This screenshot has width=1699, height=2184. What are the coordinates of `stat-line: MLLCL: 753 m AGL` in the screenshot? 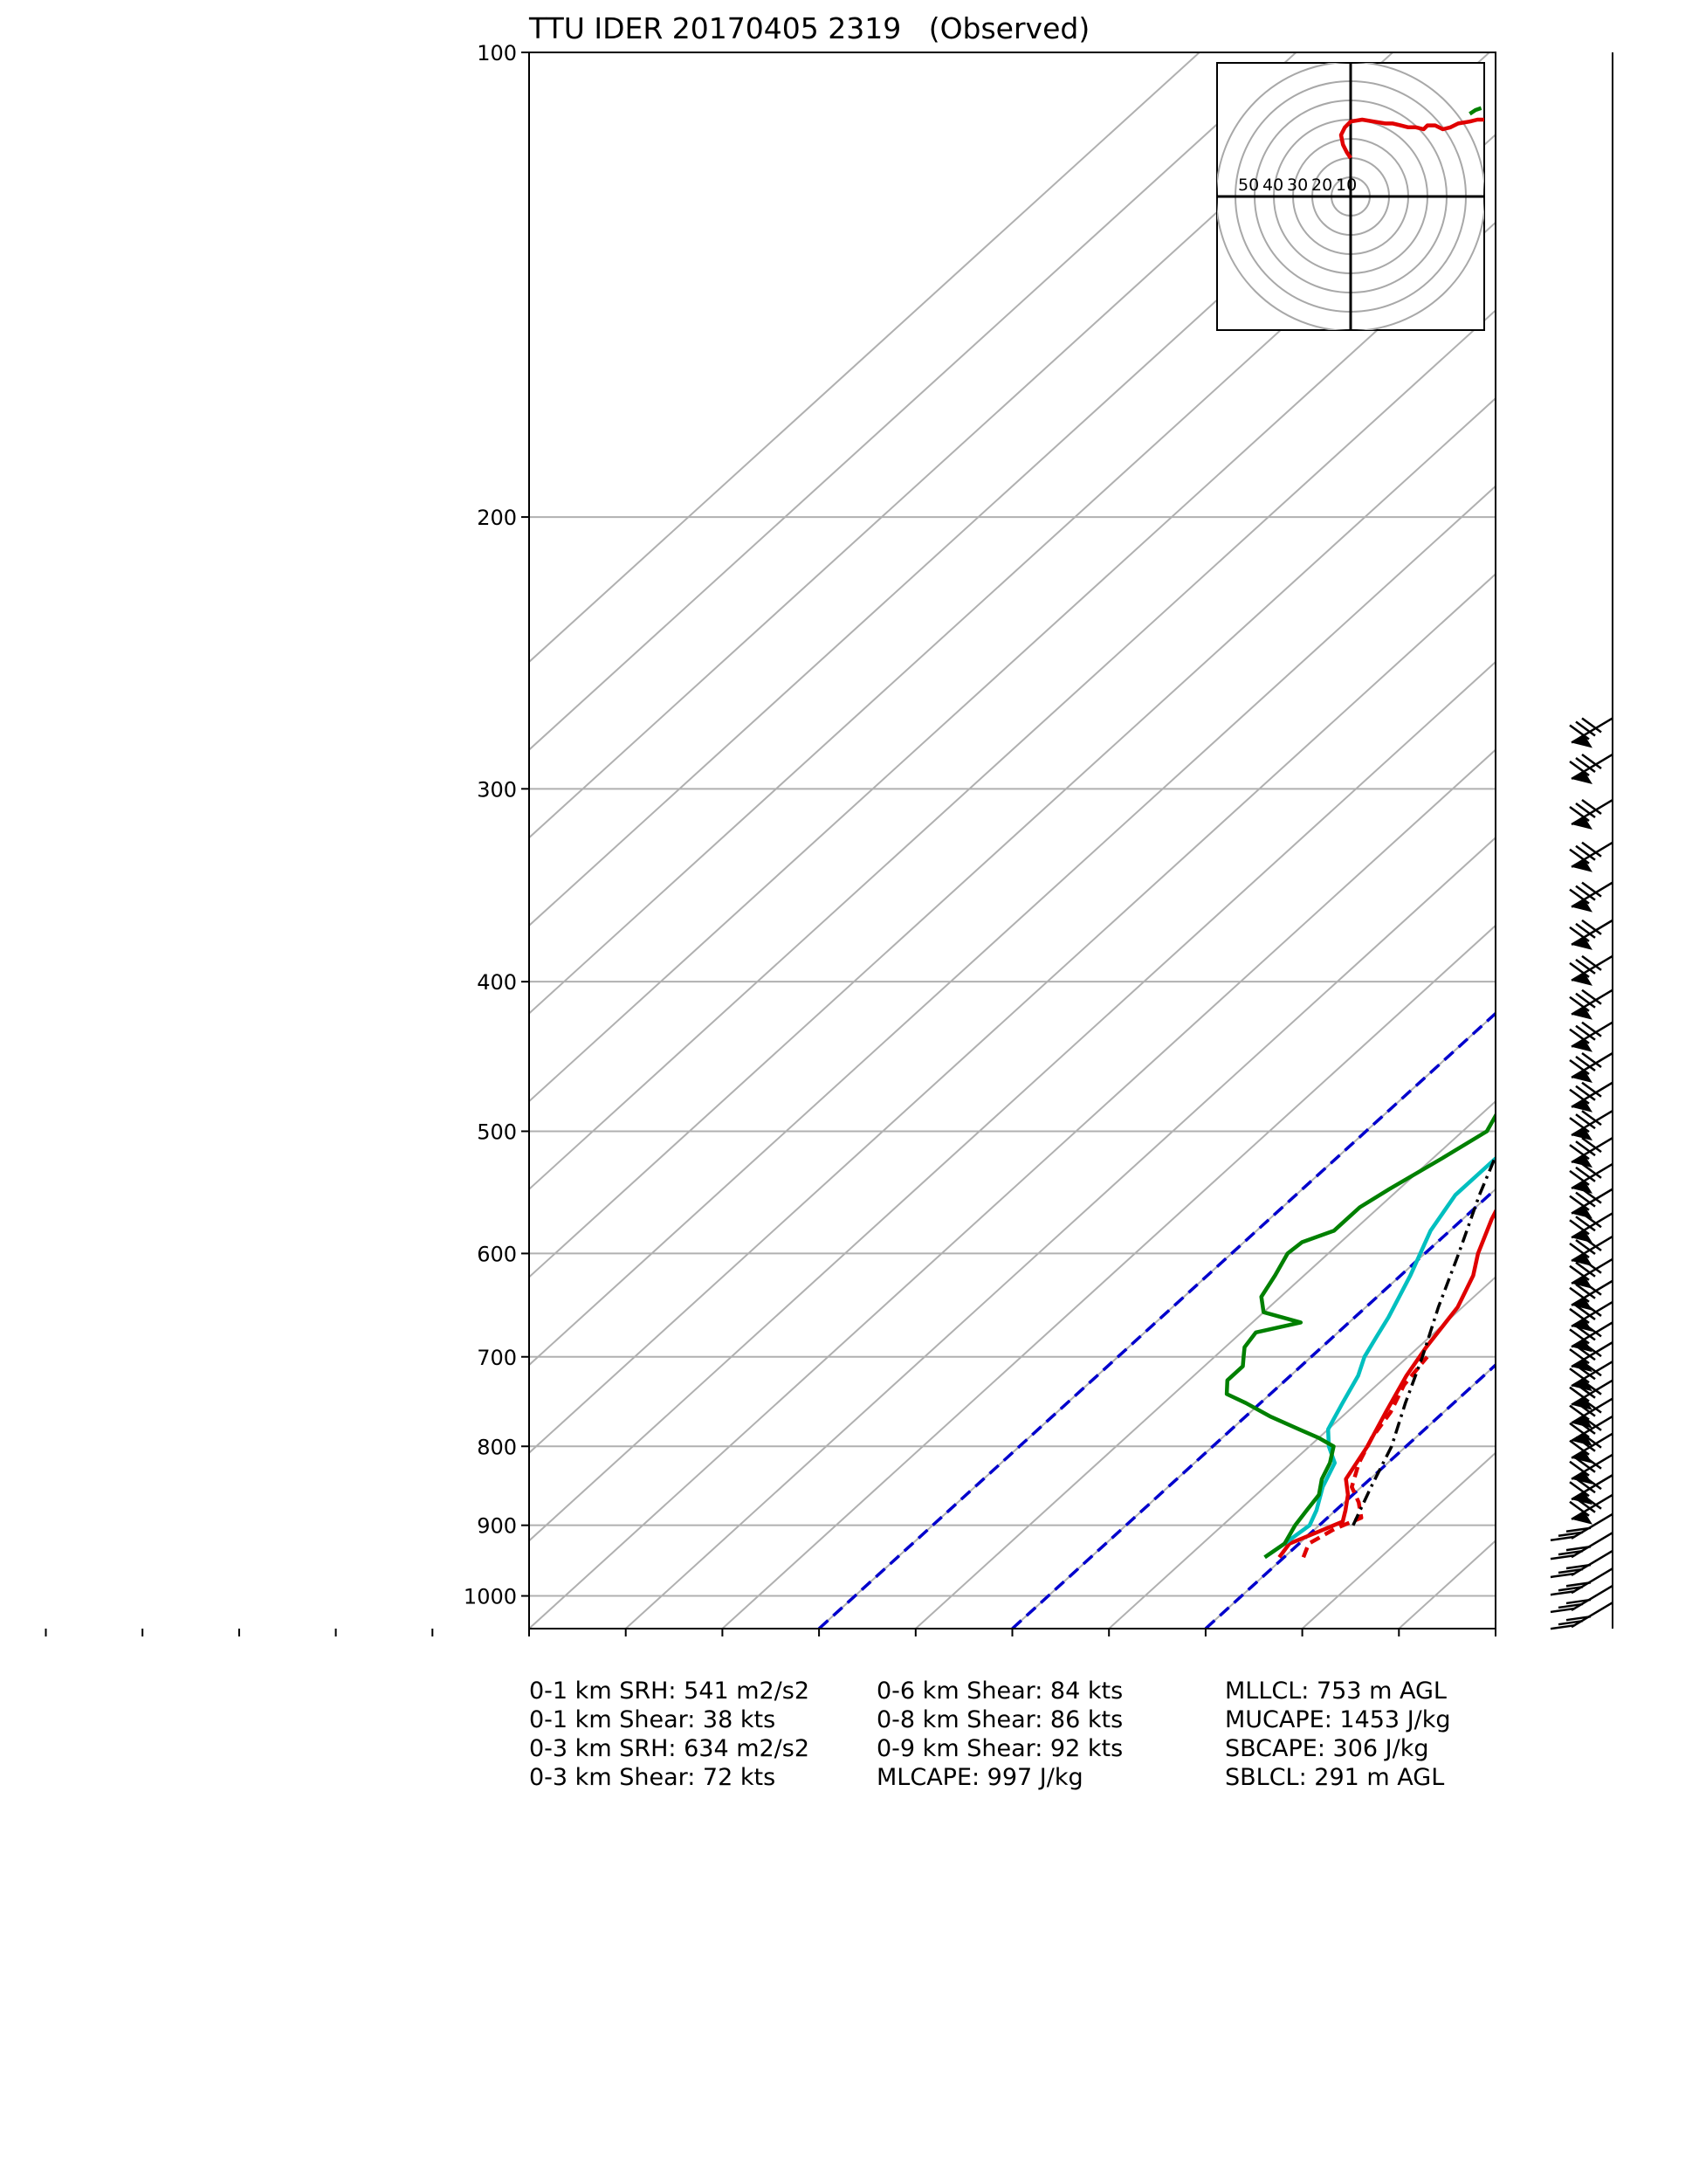 It's located at (1336, 1691).